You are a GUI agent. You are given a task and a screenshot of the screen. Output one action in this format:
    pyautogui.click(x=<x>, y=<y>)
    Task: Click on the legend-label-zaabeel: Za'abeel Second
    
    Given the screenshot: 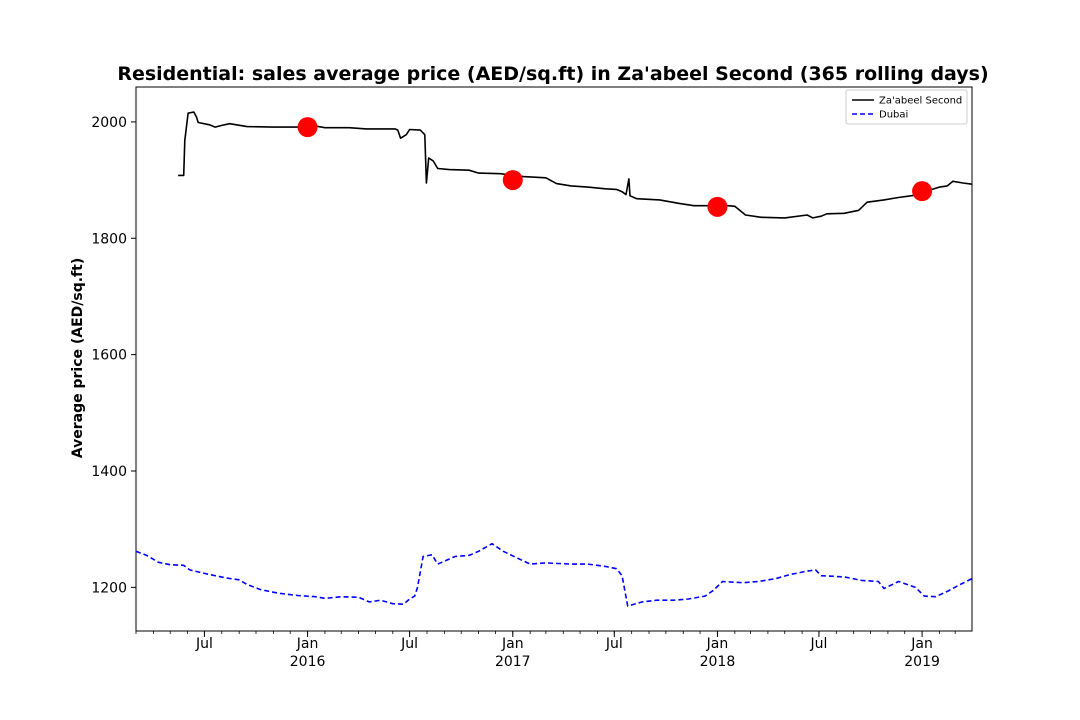 What is the action you would take?
    pyautogui.click(x=920, y=101)
    